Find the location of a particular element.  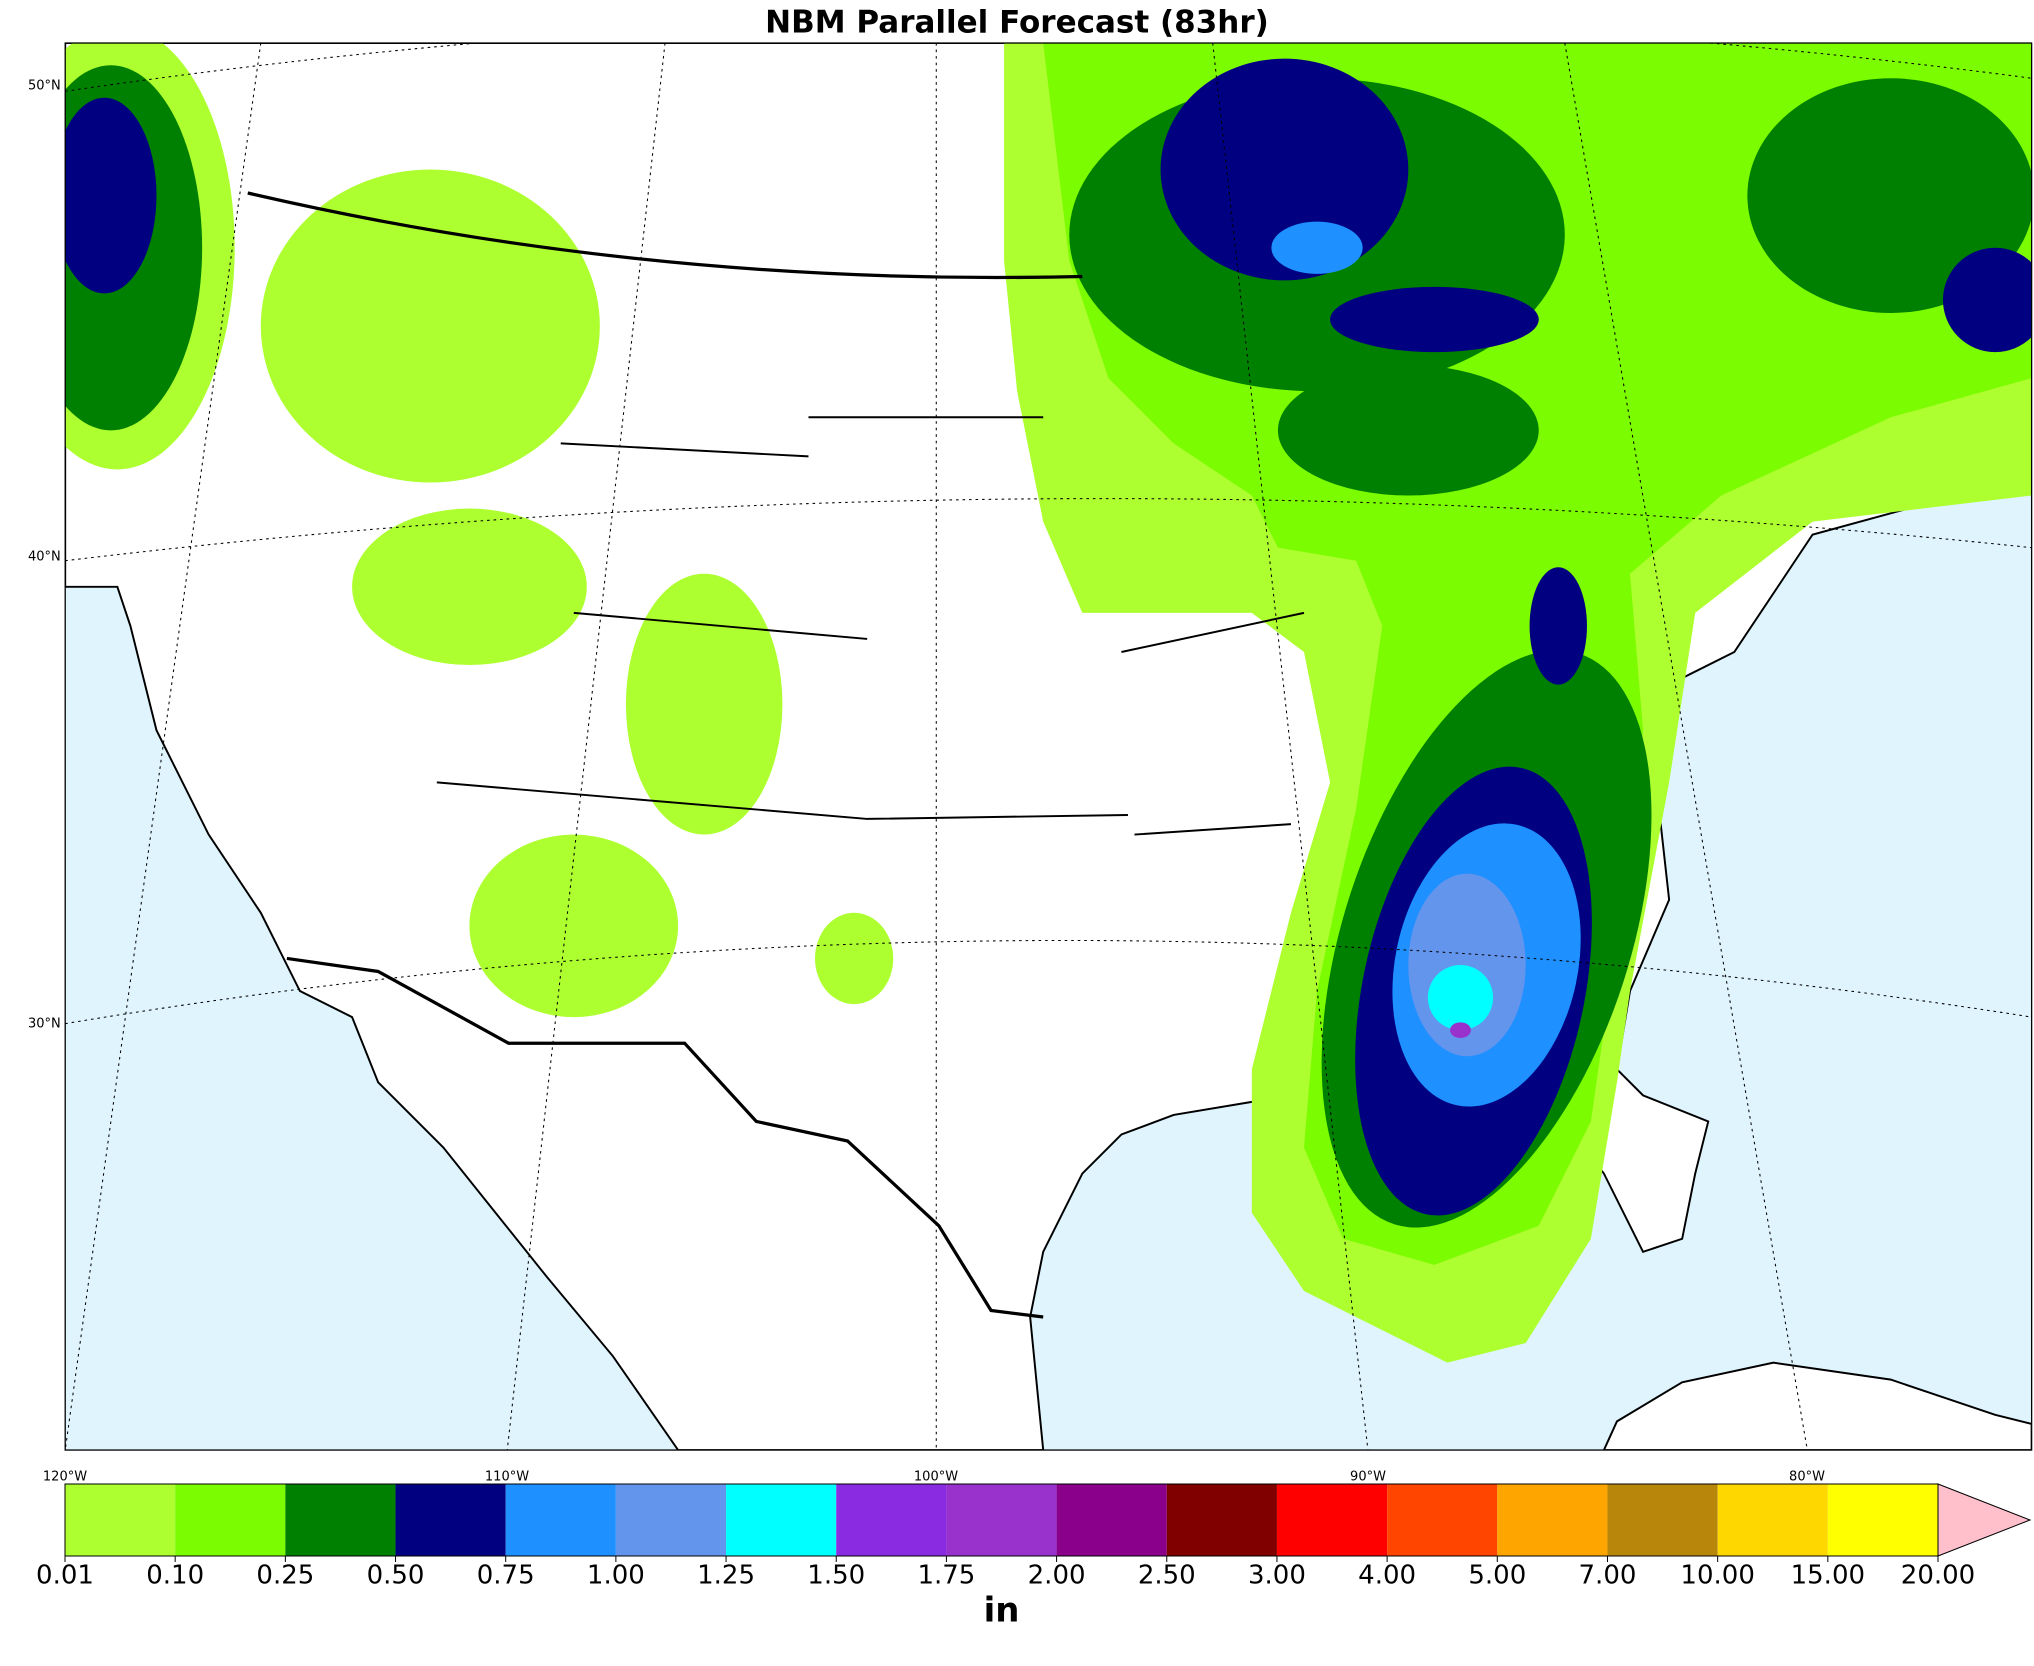

colorbar-tick-label: 4.00 is located at coordinates (1387, 1576).